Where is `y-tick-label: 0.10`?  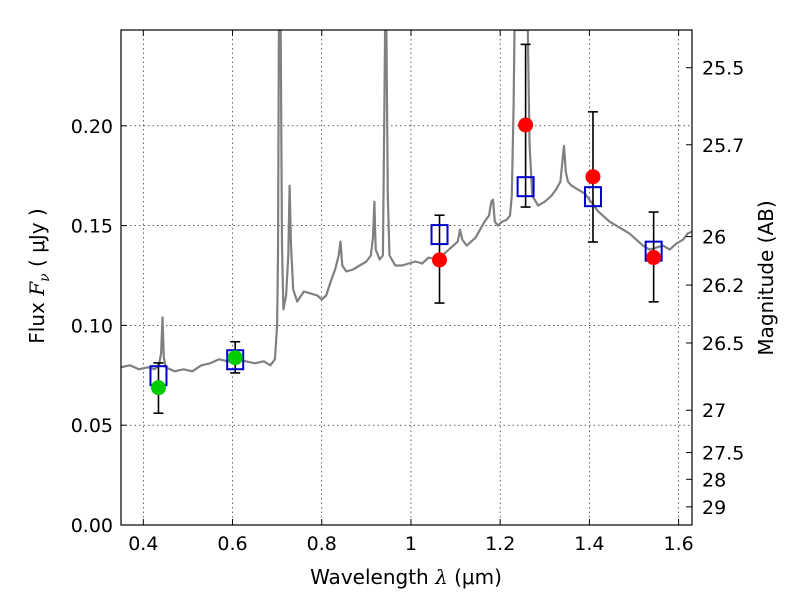 y-tick-label: 0.10 is located at coordinates (92, 326).